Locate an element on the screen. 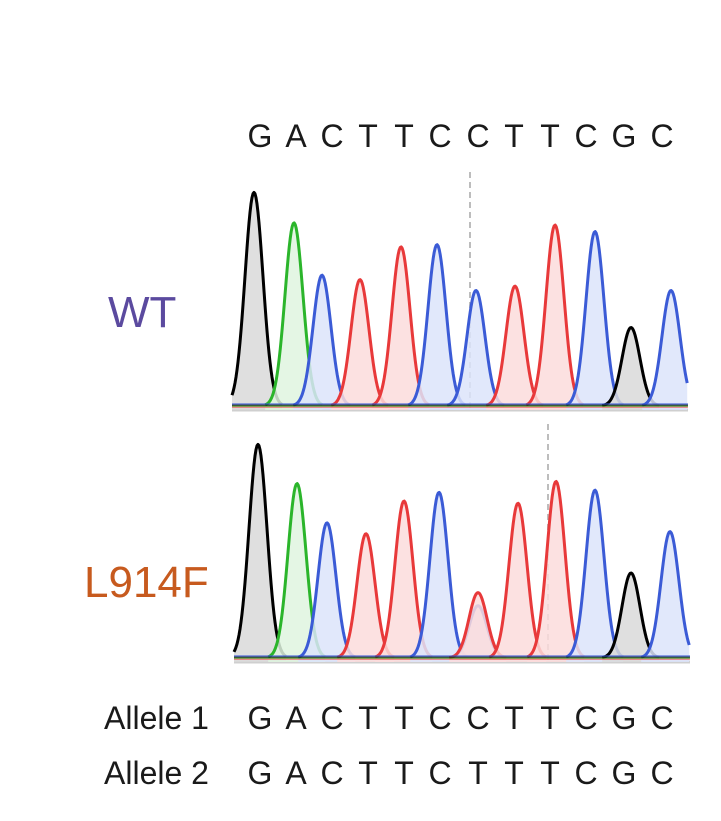 The height and width of the screenshot is (821, 721). allele-2-base-5: T is located at coordinates (404, 773).